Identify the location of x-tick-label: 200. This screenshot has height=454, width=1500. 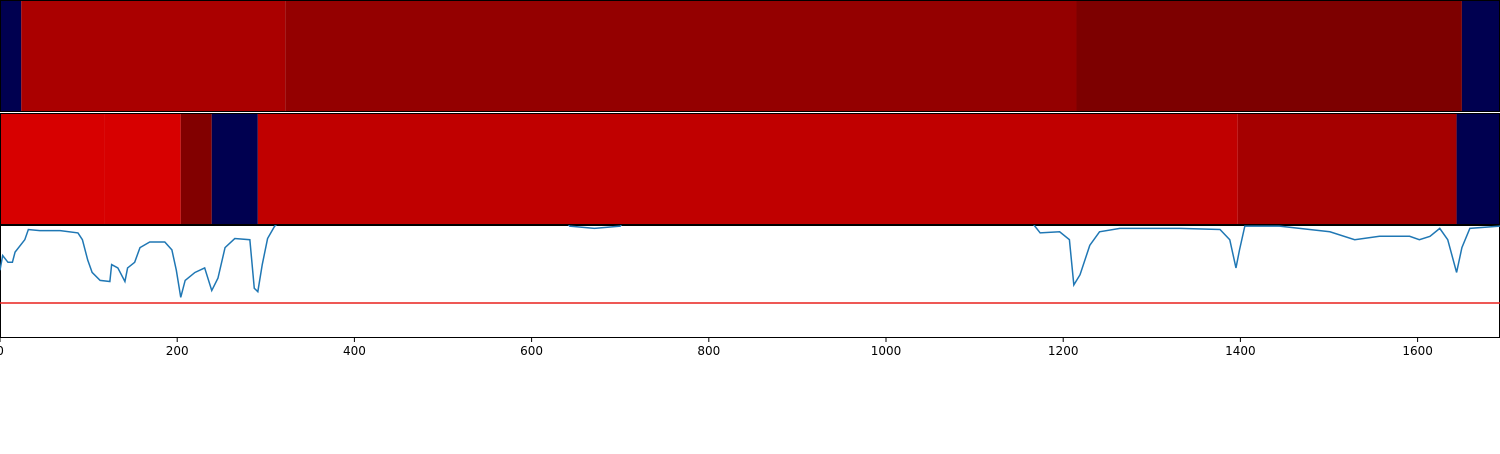
(177, 351).